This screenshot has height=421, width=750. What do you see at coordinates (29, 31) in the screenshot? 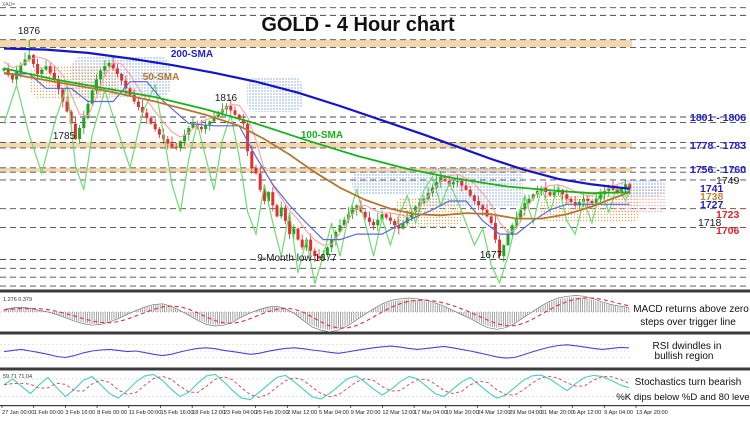
I see `chart-annotation-label: 1876` at bounding box center [29, 31].